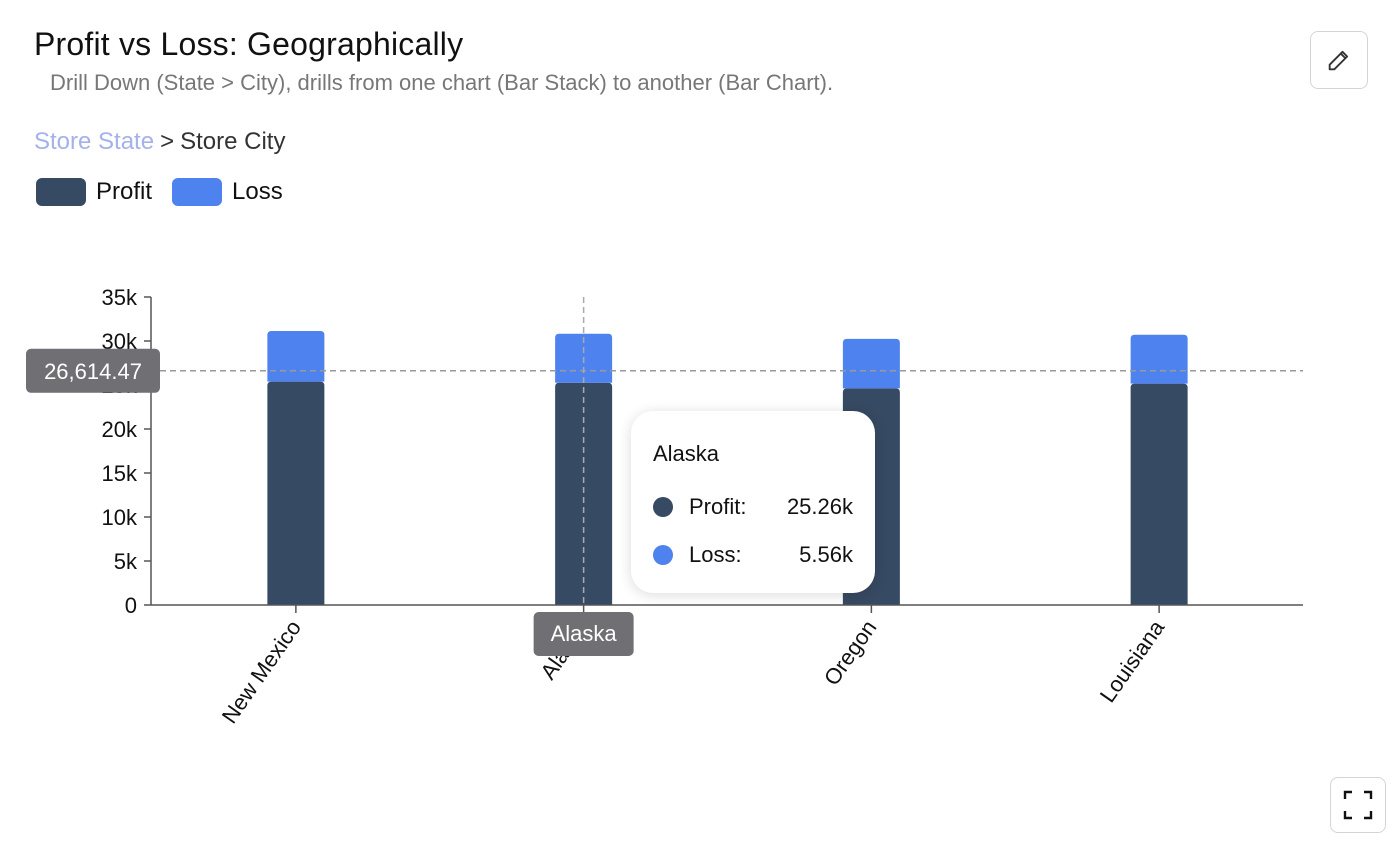 Image resolution: width=1398 pixels, height=844 pixels. I want to click on y-tick-label: 20k, so click(120, 429).